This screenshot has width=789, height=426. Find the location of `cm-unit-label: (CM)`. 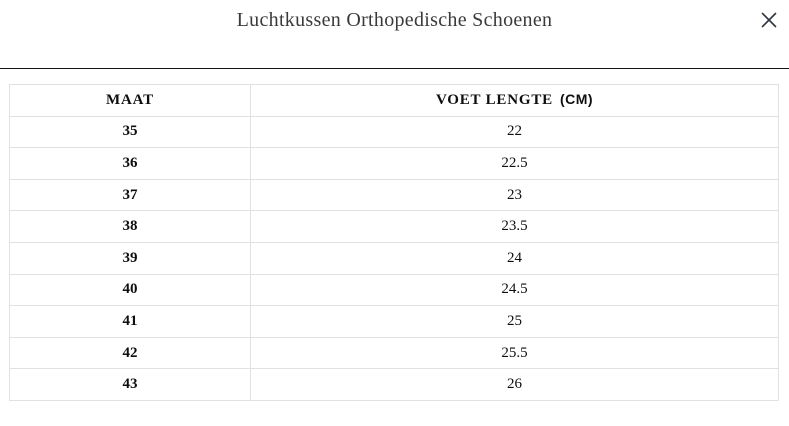

cm-unit-label: (CM) is located at coordinates (576, 99).